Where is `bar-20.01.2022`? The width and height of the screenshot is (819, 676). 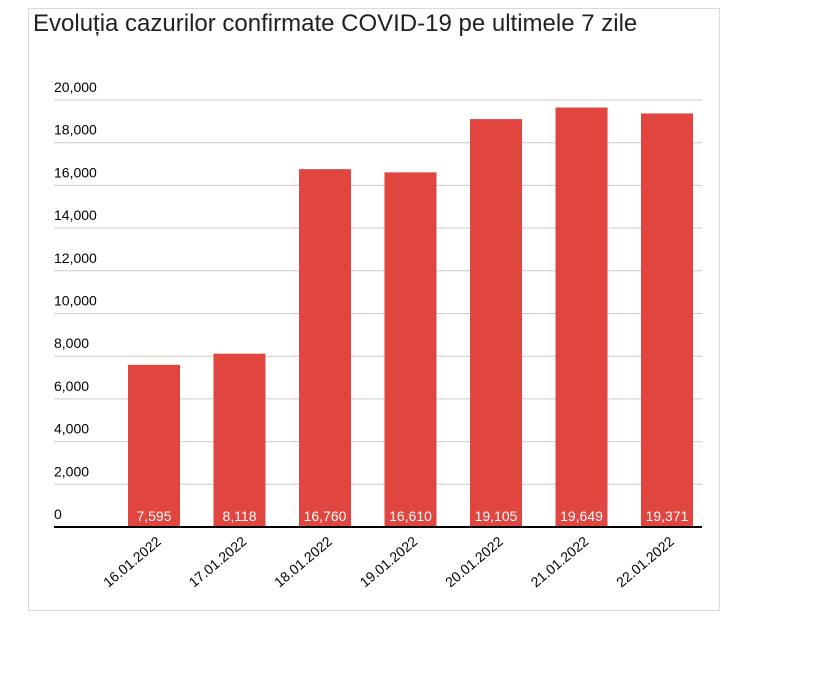
bar-20.01.2022 is located at coordinates (496, 323).